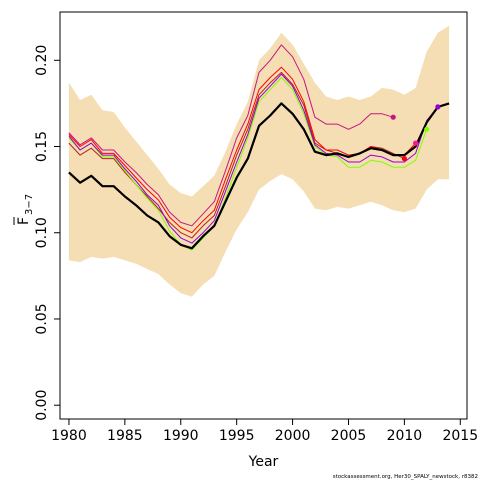 Image resolution: width=480 pixels, height=480 pixels. Describe the element at coordinates (237, 436) in the screenshot. I see `x-tick-label-1995: 1995` at that location.